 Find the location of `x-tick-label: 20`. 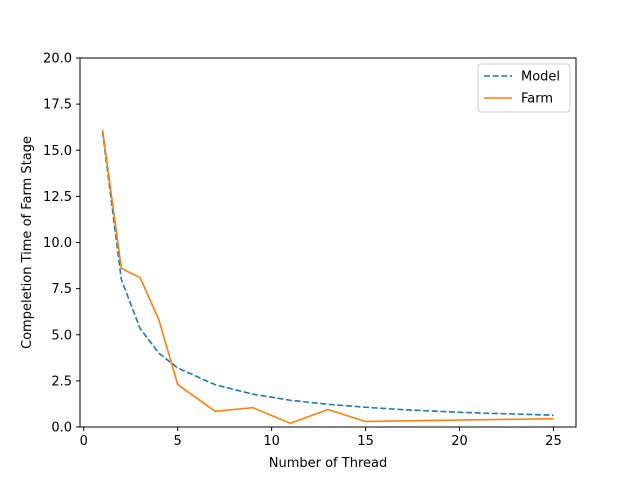

x-tick-label: 20 is located at coordinates (459, 441).